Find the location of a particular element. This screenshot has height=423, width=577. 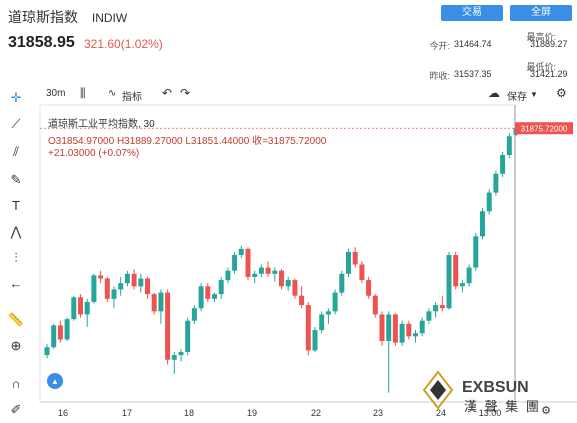

watermark-text: 漢 聲 集 團 is located at coordinates (502, 406).